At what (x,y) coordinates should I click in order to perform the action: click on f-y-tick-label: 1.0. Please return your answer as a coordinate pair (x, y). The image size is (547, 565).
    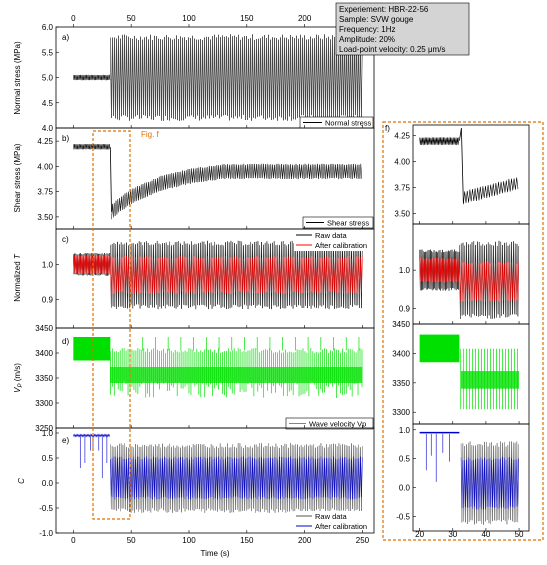
    Looking at the image, I should click on (405, 270).